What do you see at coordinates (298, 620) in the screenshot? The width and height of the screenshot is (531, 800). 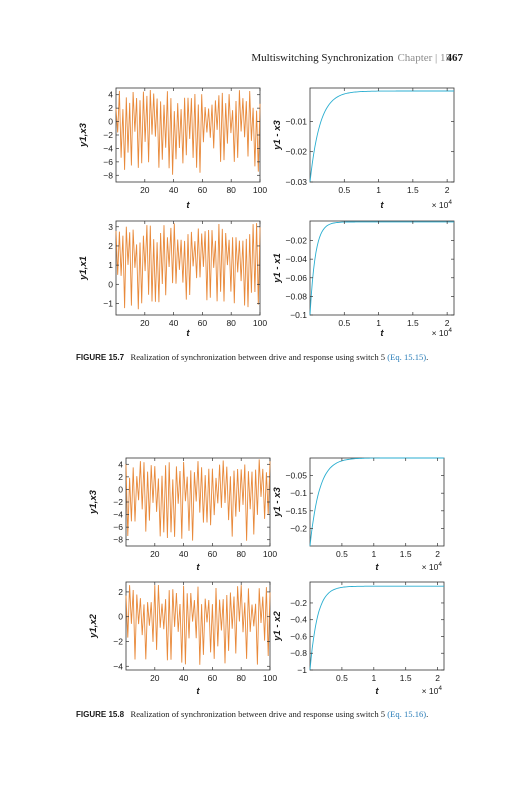 I see `y-tick-label: −0.4` at bounding box center [298, 620].